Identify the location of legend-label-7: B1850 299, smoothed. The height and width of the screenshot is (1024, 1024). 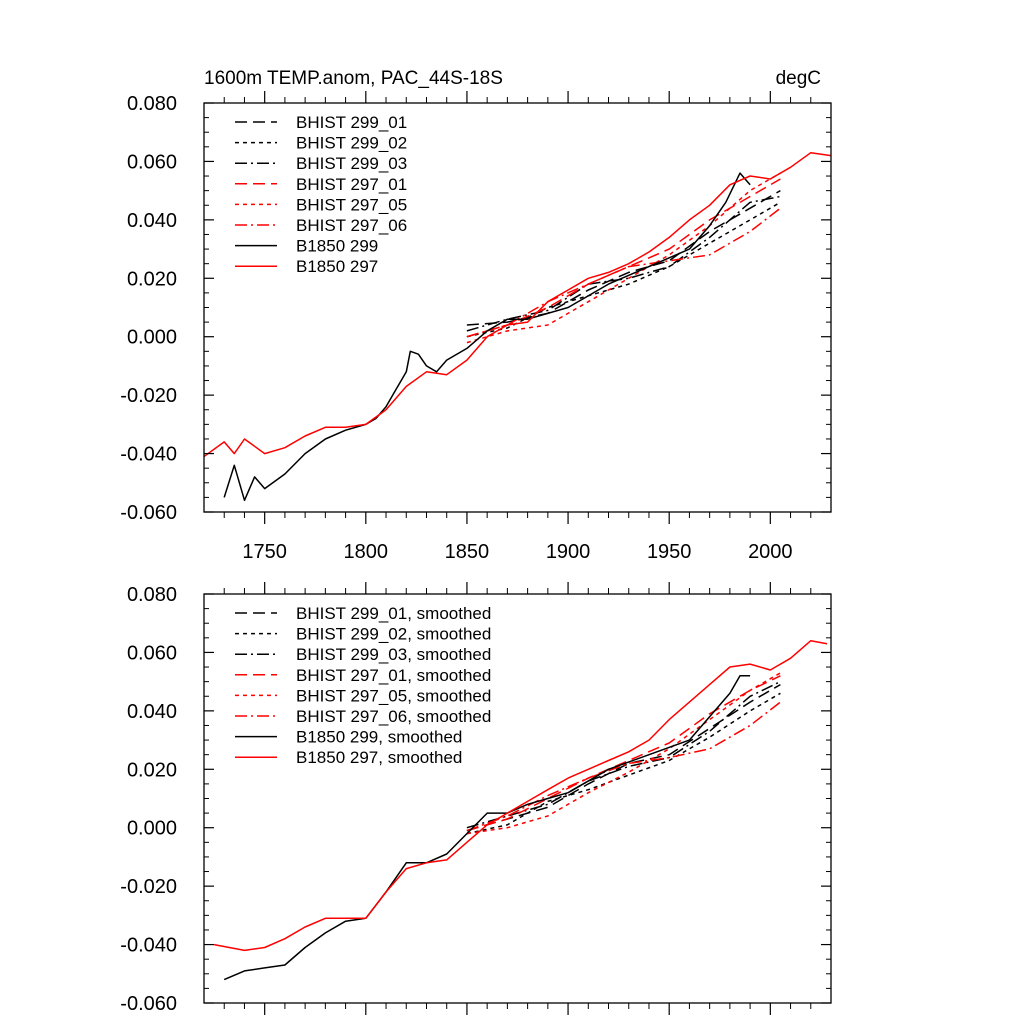
(379, 737).